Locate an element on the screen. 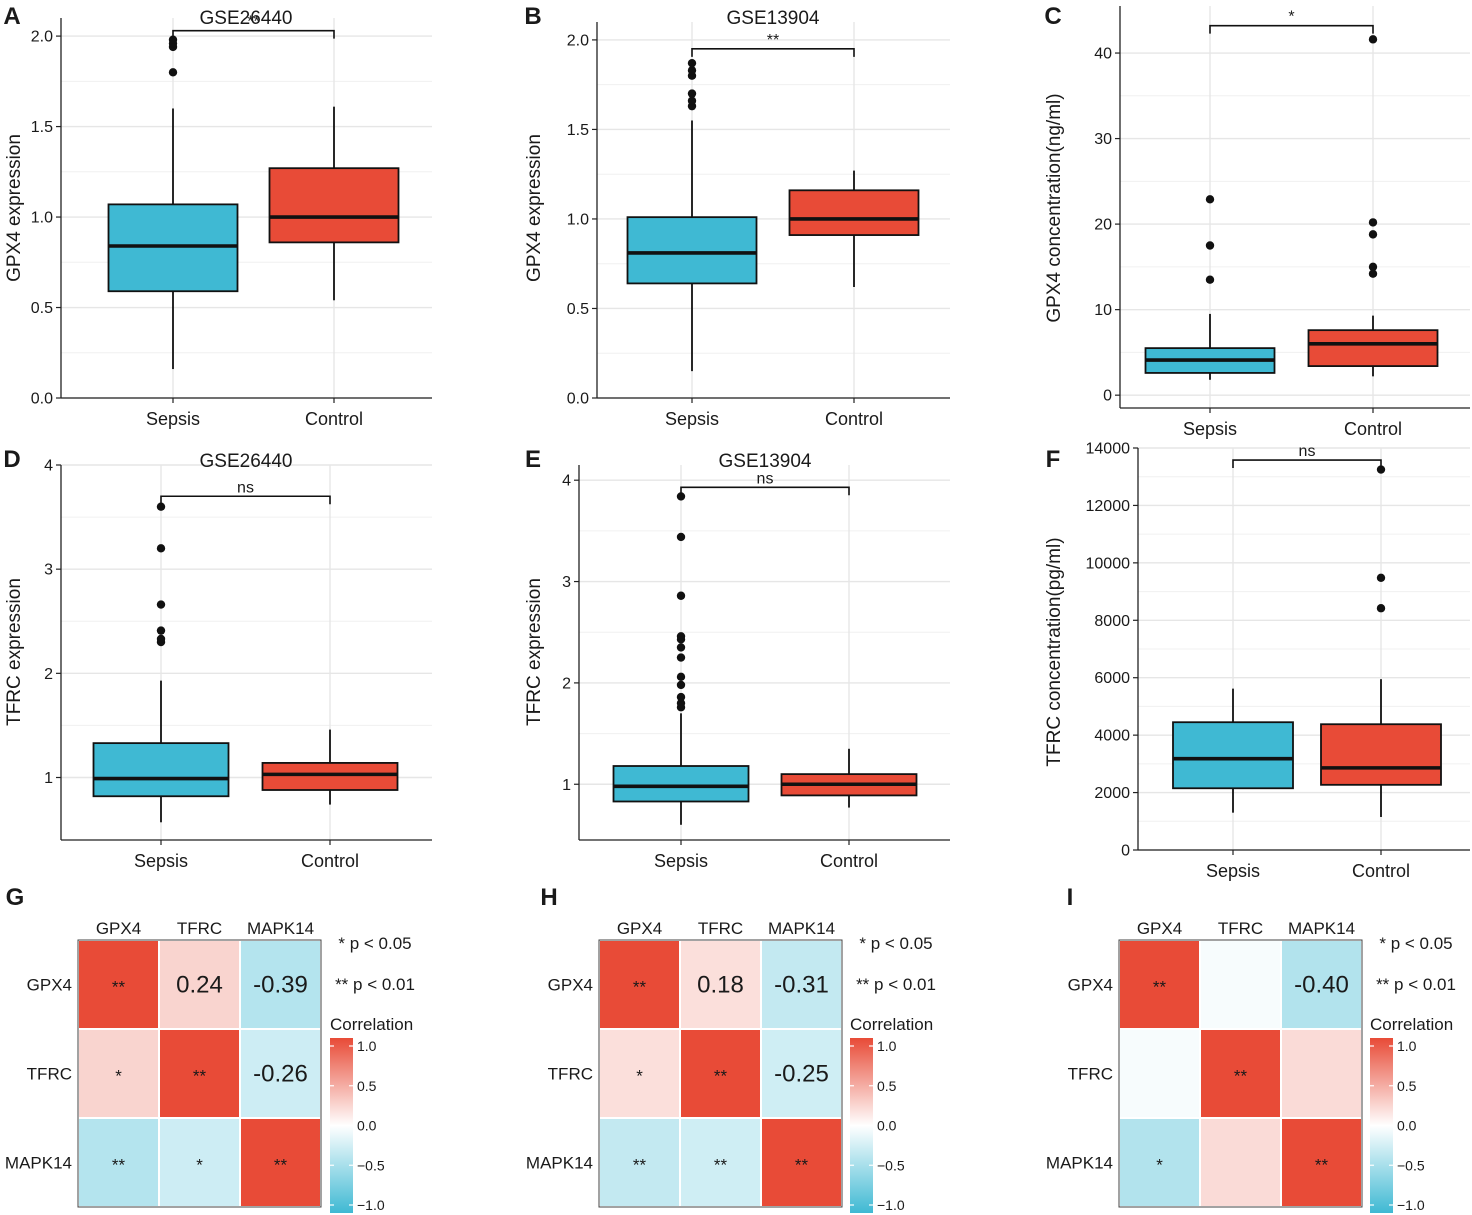 The width and height of the screenshot is (1472, 1215). y-tick-label: 2.0 is located at coordinates (578, 40).